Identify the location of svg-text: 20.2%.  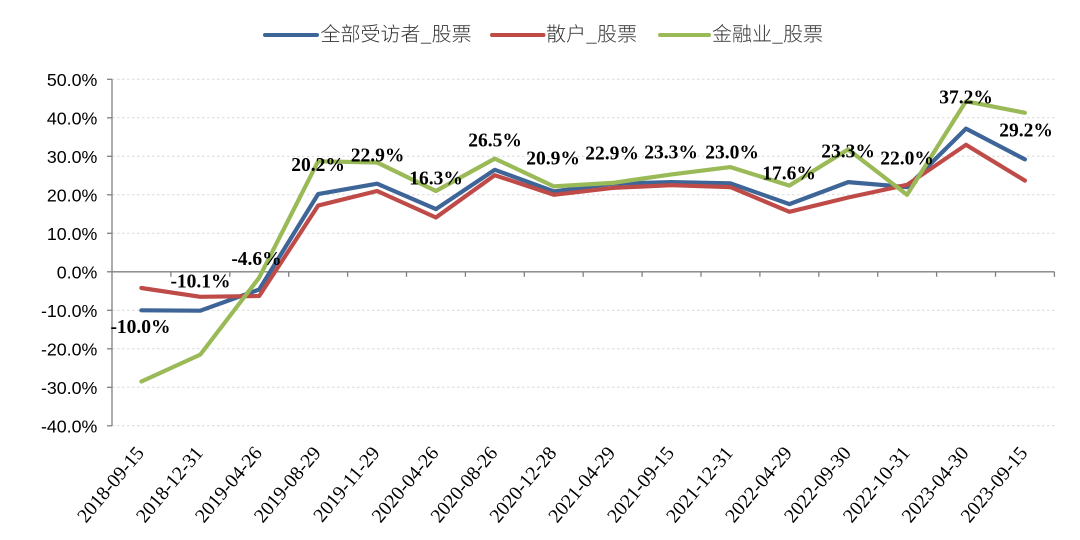
(318, 165).